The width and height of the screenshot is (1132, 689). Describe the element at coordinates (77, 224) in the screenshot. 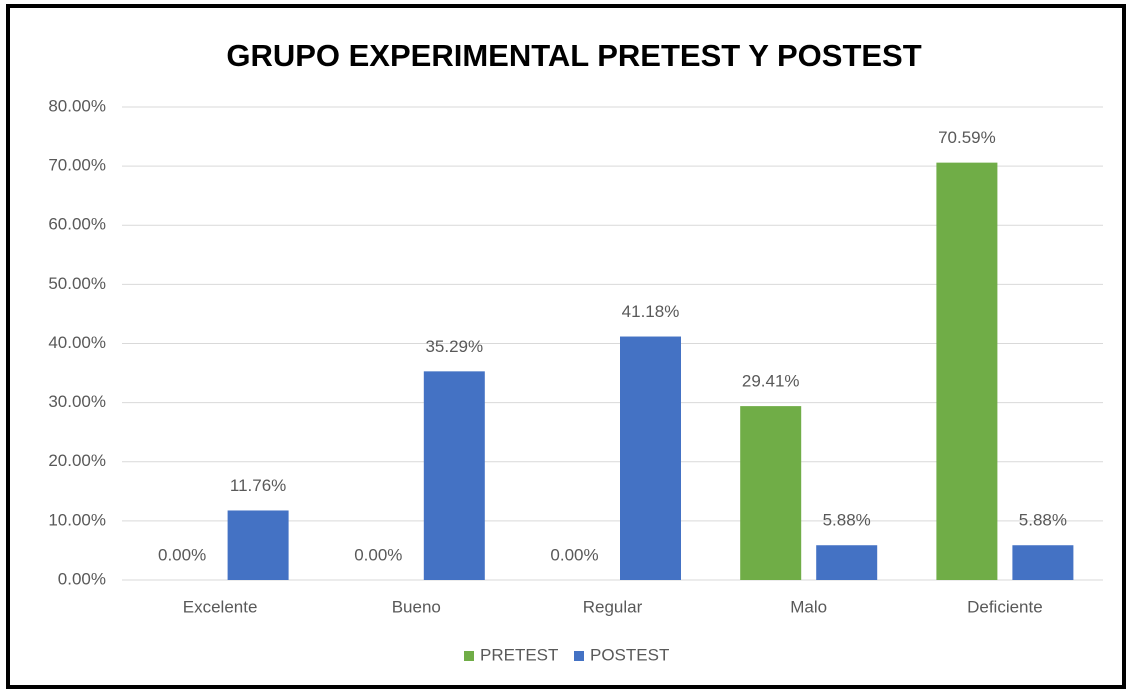

I see `y-tick-label: 60.00%` at that location.